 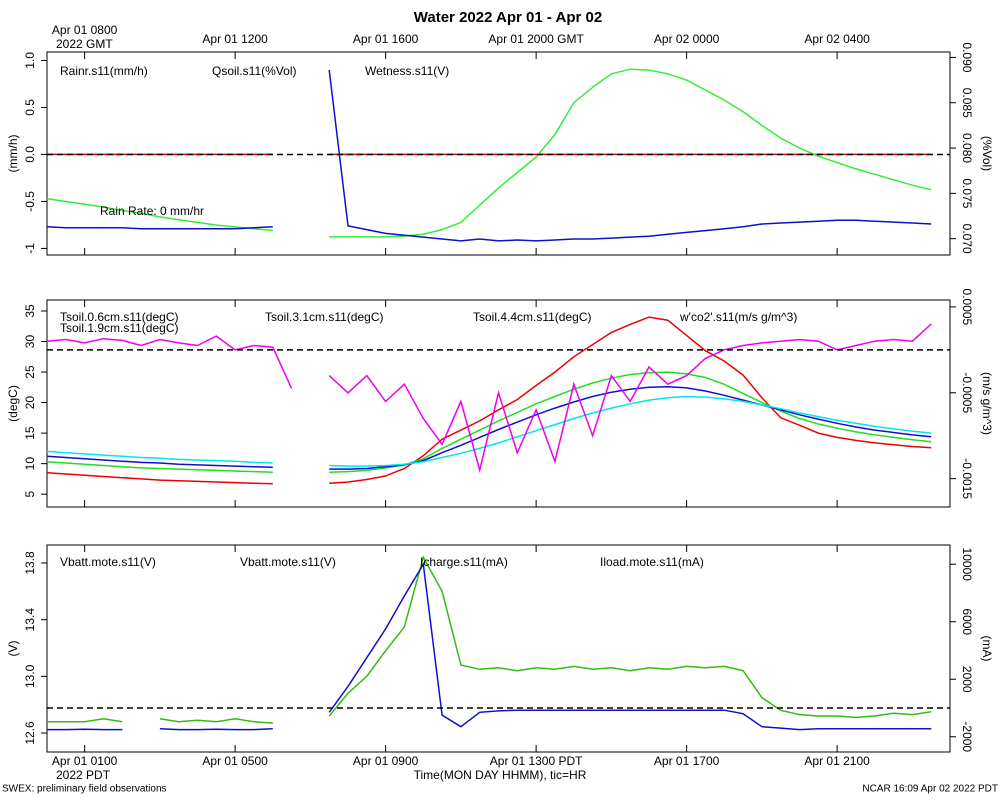 I want to click on legend-label: Tsoil.3.1cm.s11(degC), so click(x=324, y=317).